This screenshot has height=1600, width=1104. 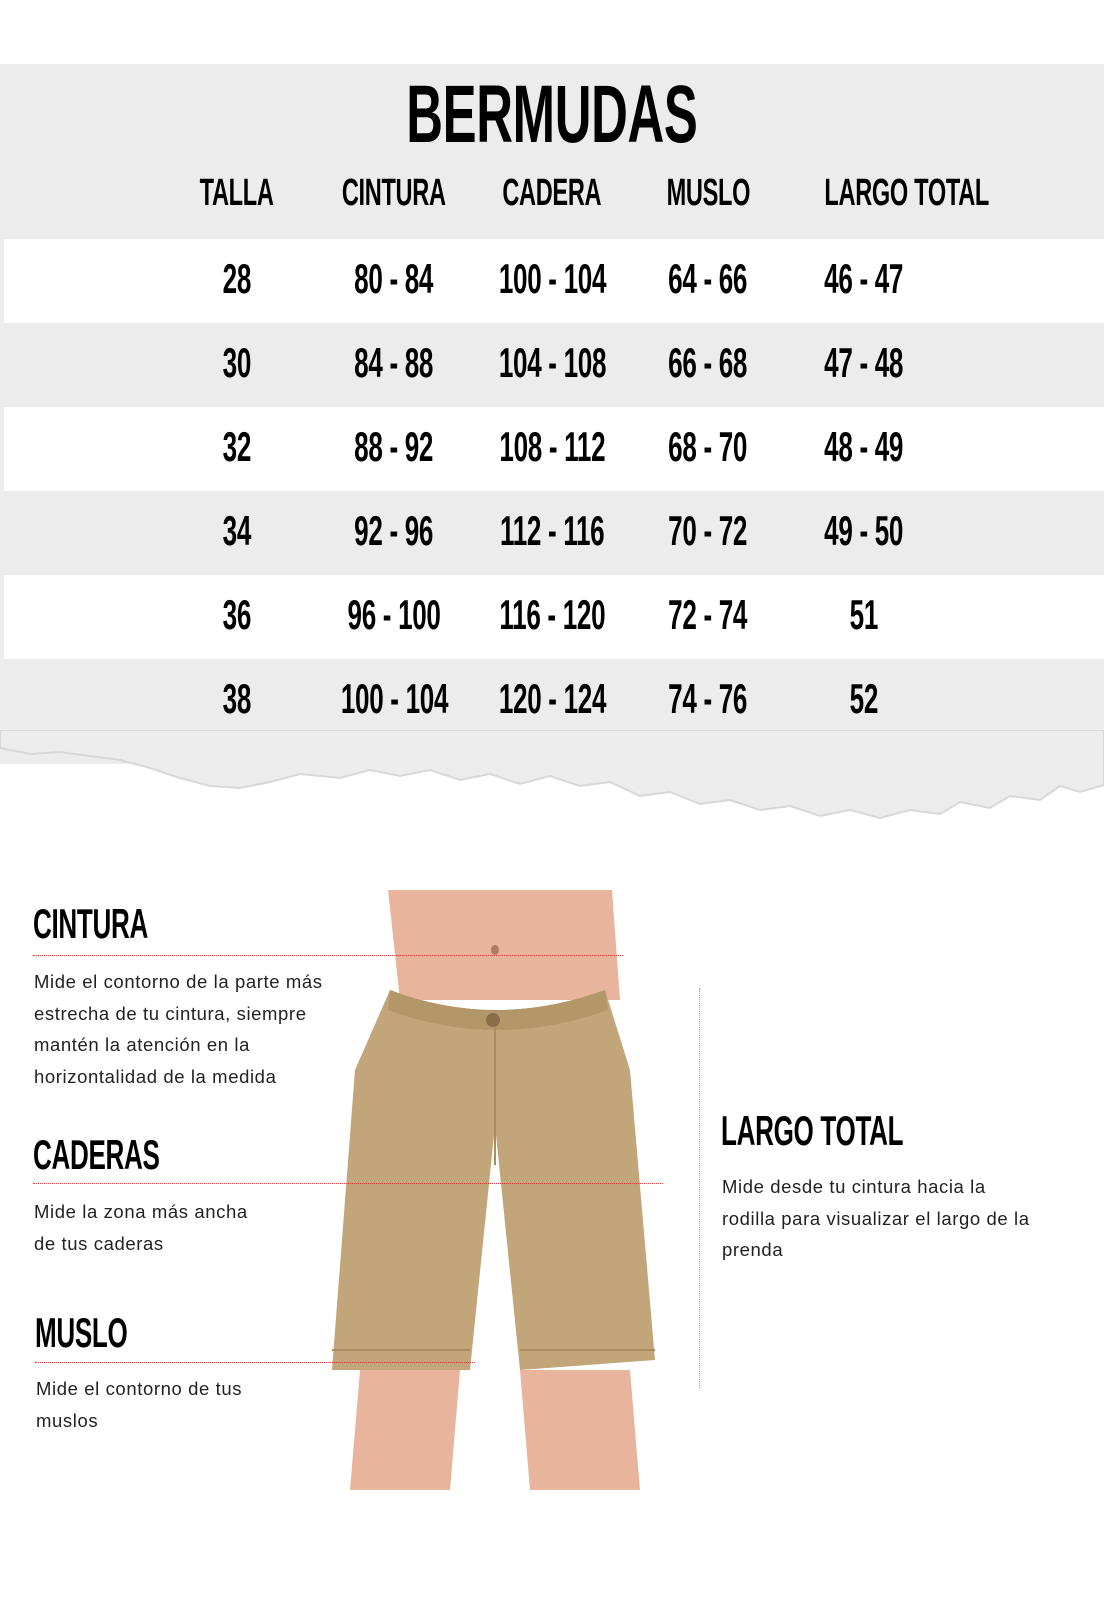 What do you see at coordinates (139, 1404) in the screenshot?
I see `muslo-description: Mide el contorno de tus muslos` at bounding box center [139, 1404].